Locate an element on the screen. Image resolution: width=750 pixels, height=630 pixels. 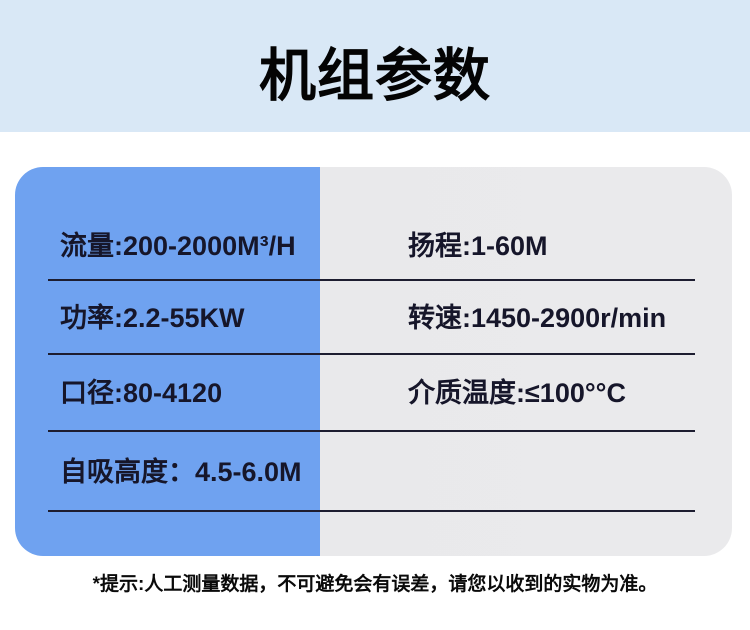
spec-priming-height-value: 自吸高度：4.5-6.0M is located at coordinates (181, 471).